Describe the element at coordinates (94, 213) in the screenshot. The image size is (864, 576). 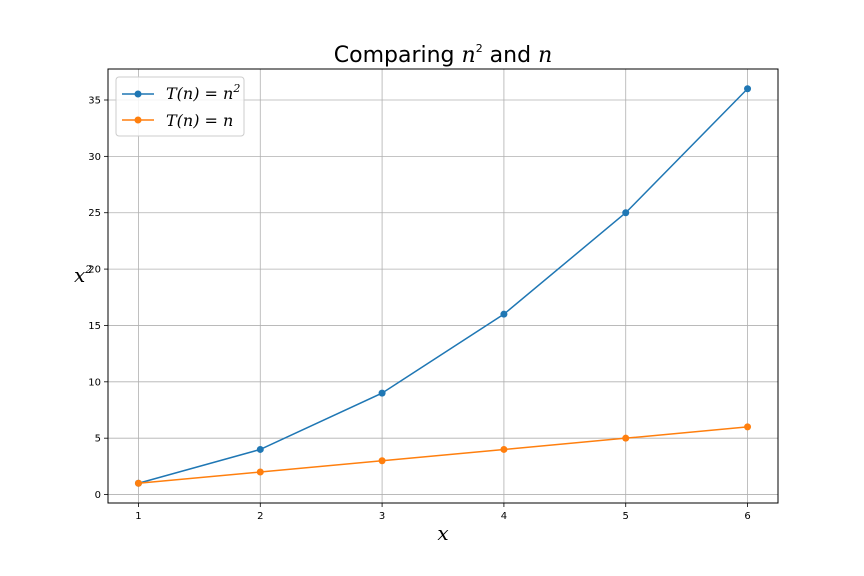
I see `y-tick-label: 25` at that location.